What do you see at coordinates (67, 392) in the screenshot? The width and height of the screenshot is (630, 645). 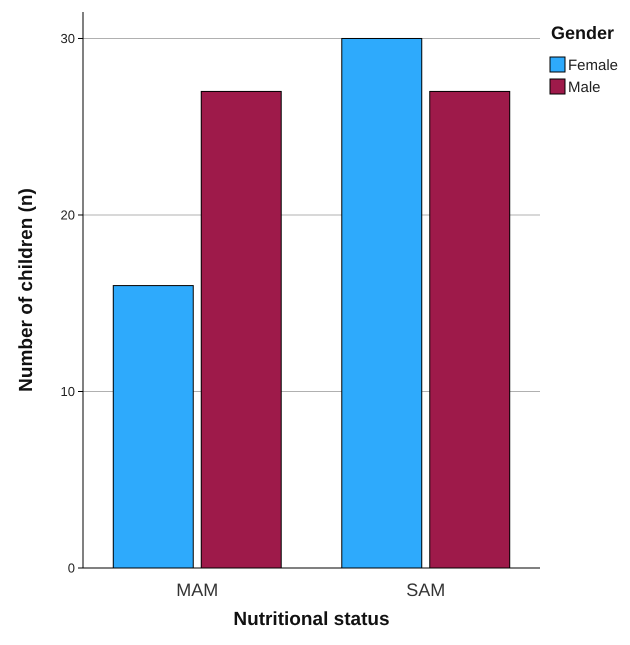 I see `y-tick-label: 10` at bounding box center [67, 392].